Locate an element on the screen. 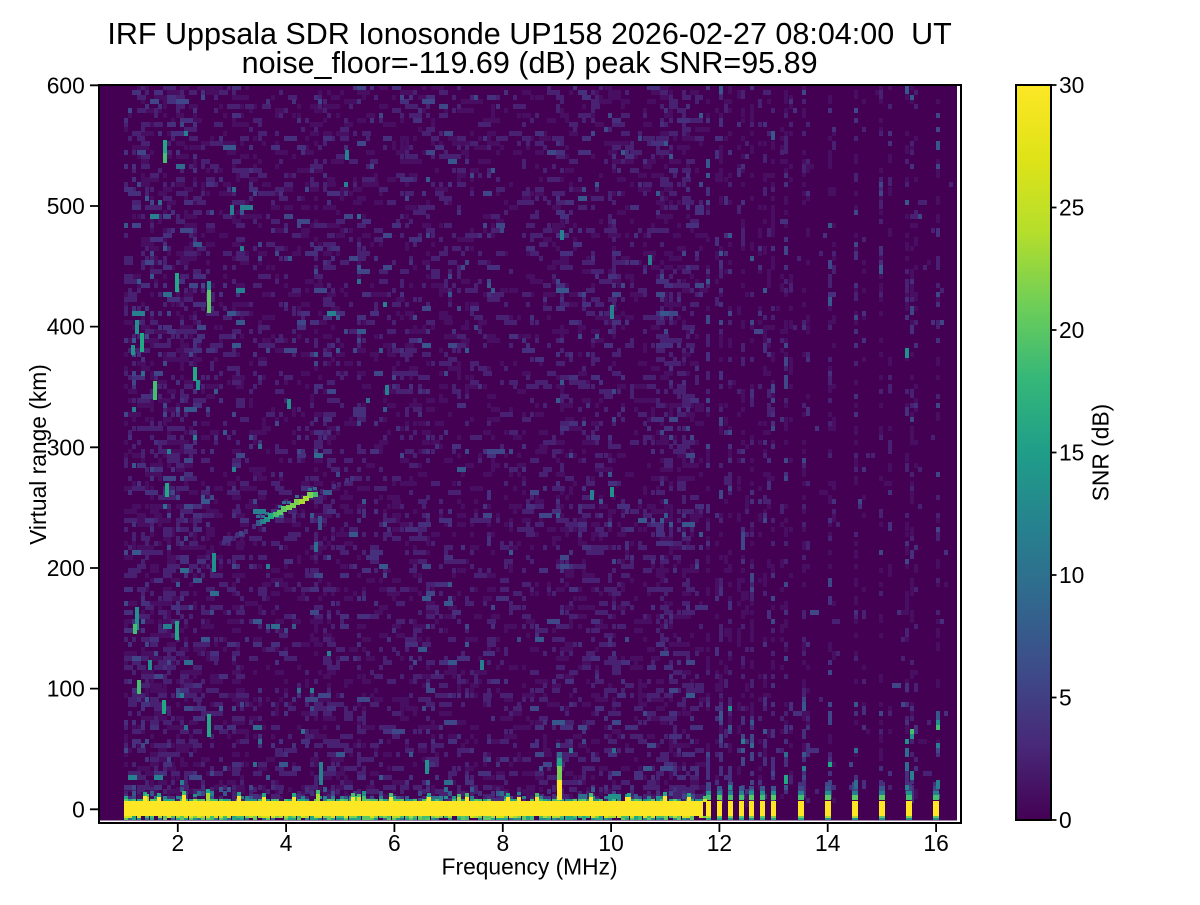 This screenshot has width=1200, height=905. svg-text: 25 is located at coordinates (1071, 208).